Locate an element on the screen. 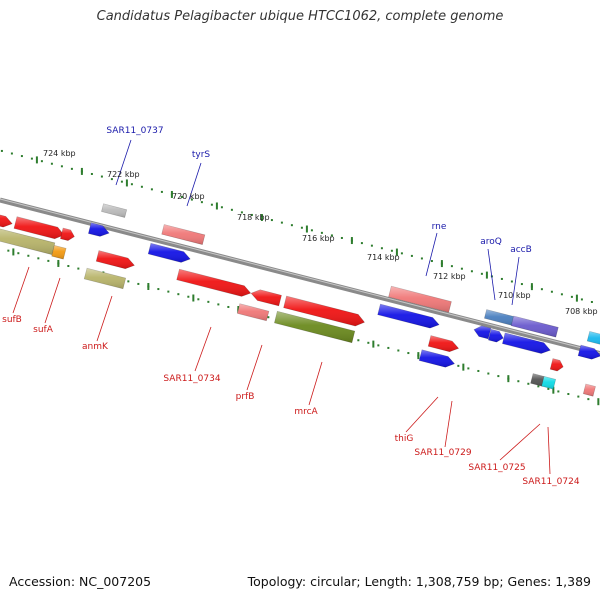 This screenshot has width=600, height=600. gene-label-accB: accB is located at coordinates (521, 250).